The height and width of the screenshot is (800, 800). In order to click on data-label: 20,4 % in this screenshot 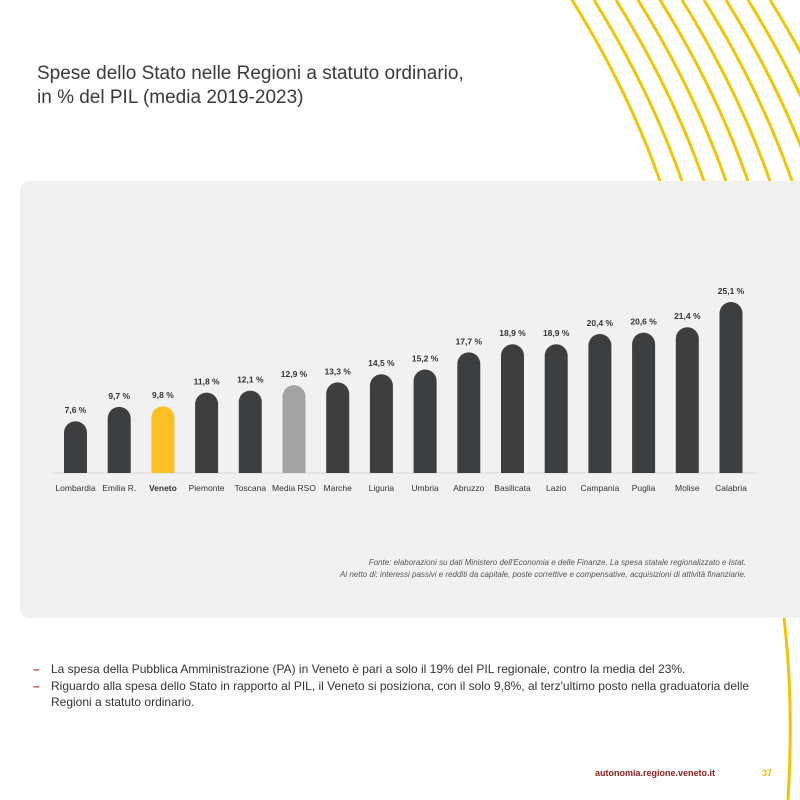, I will do `click(600, 323)`.